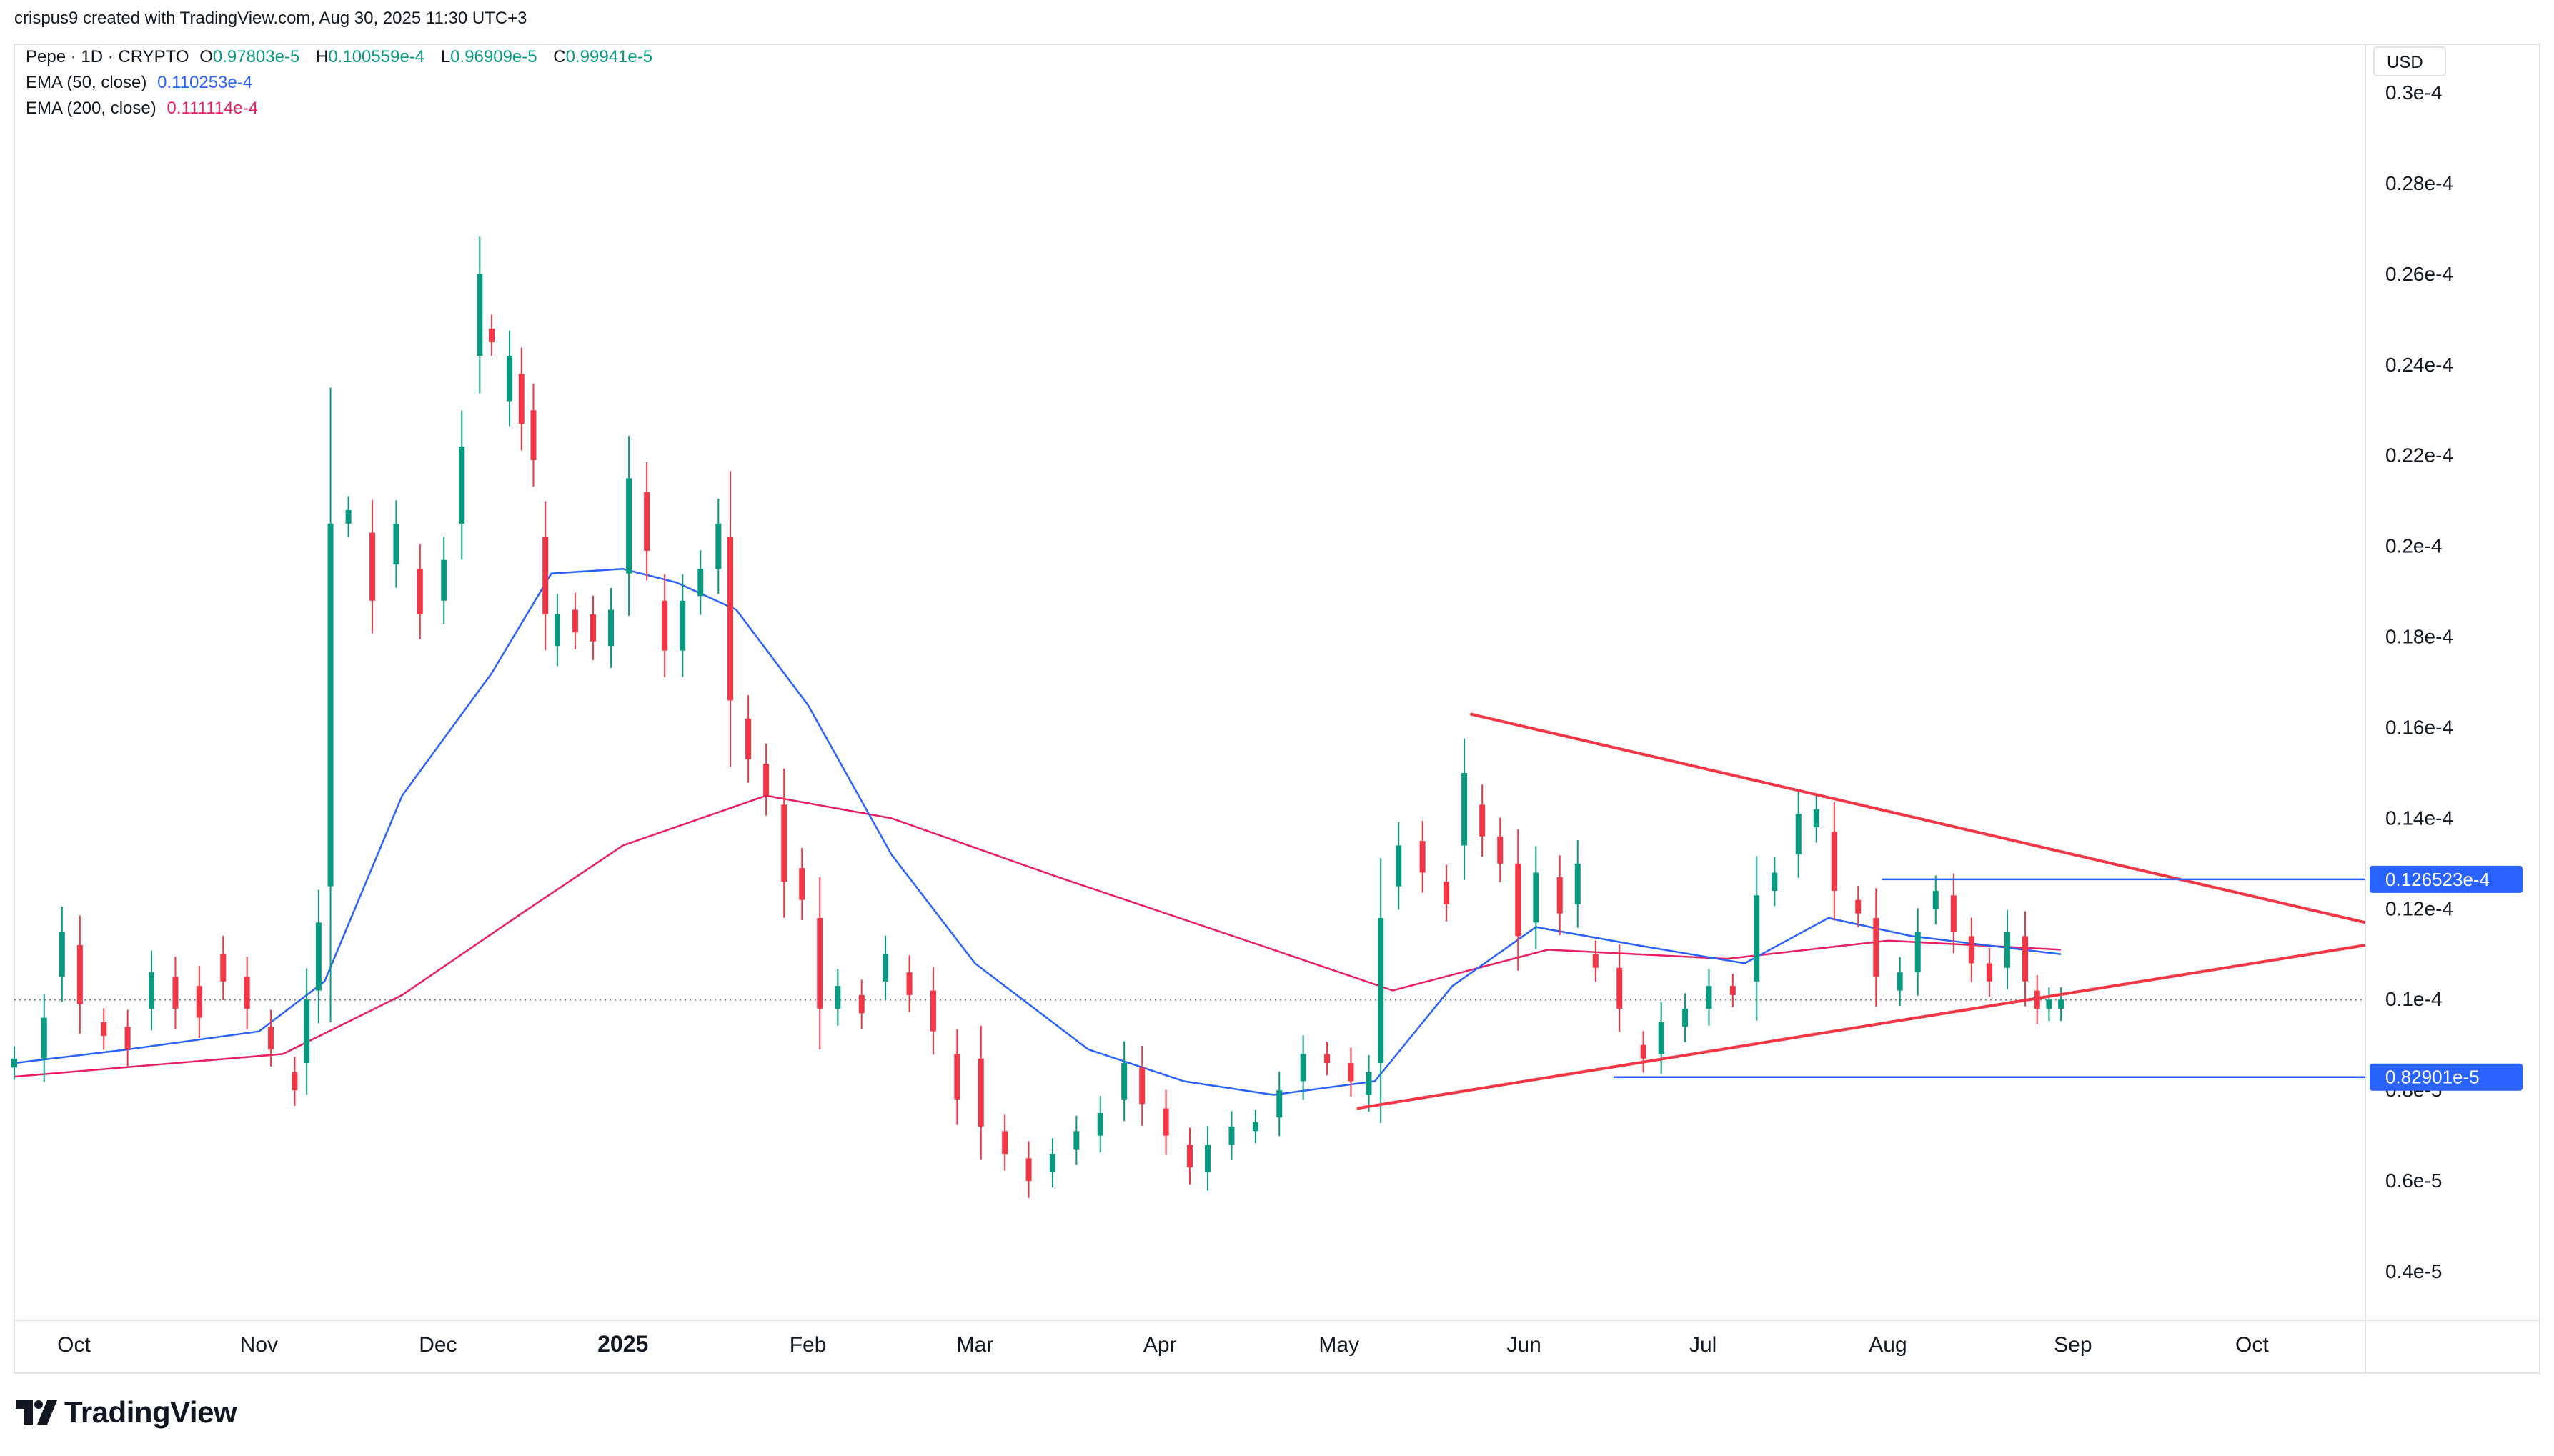 Image resolution: width=2554 pixels, height=1456 pixels. What do you see at coordinates (2419, 637) in the screenshot?
I see `price-axis-tick-label: 0.18e-4` at bounding box center [2419, 637].